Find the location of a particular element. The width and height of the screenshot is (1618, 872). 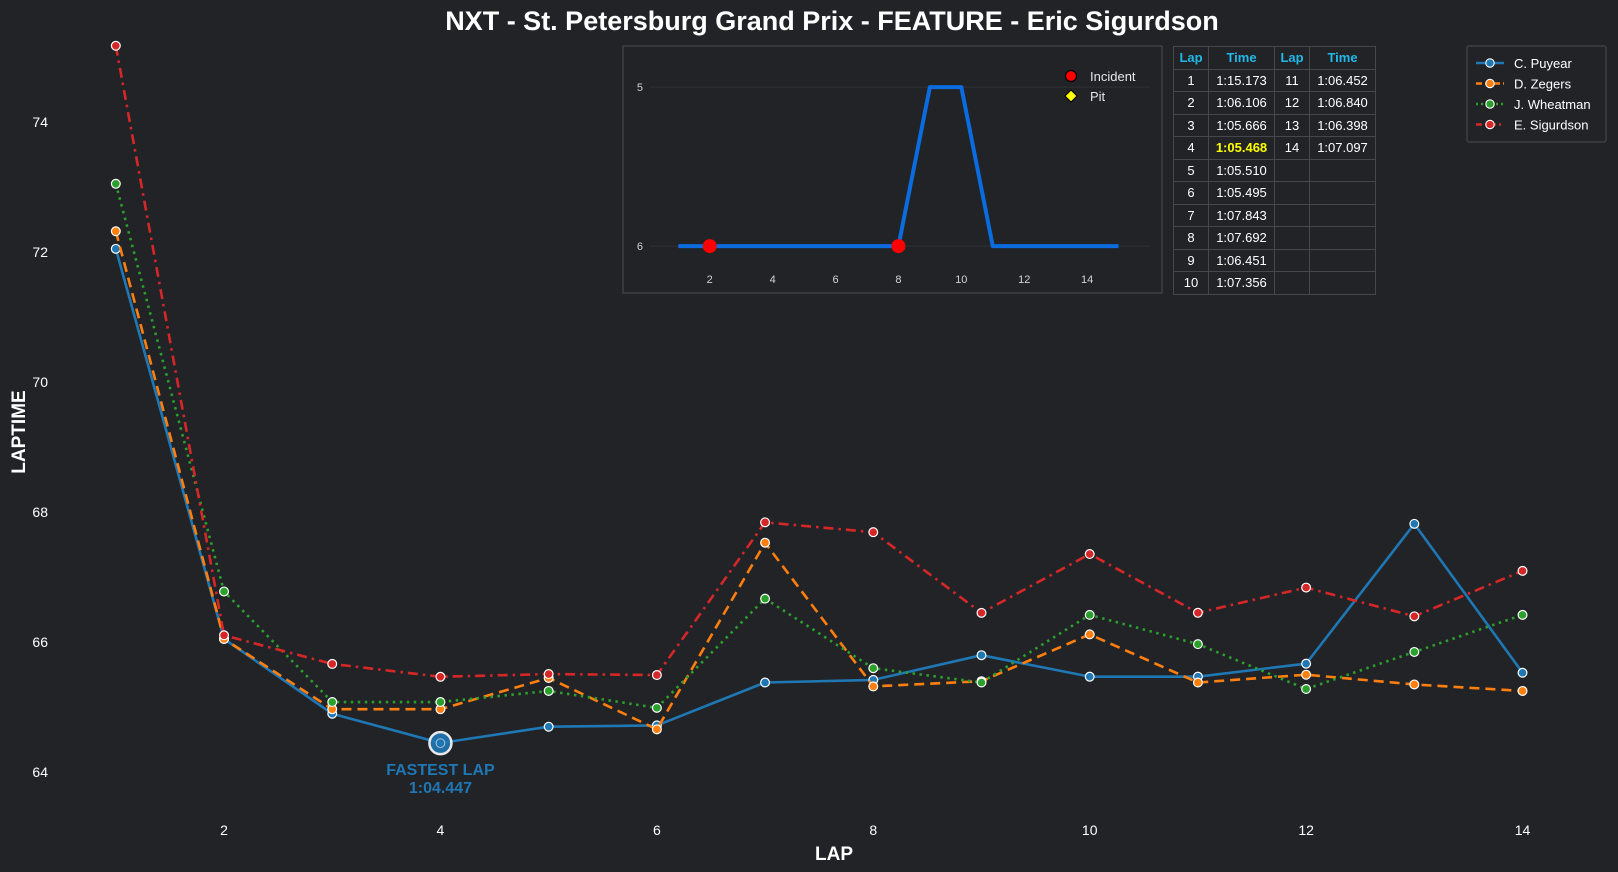

table-cell-lap1: 8 is located at coordinates (1191, 238).